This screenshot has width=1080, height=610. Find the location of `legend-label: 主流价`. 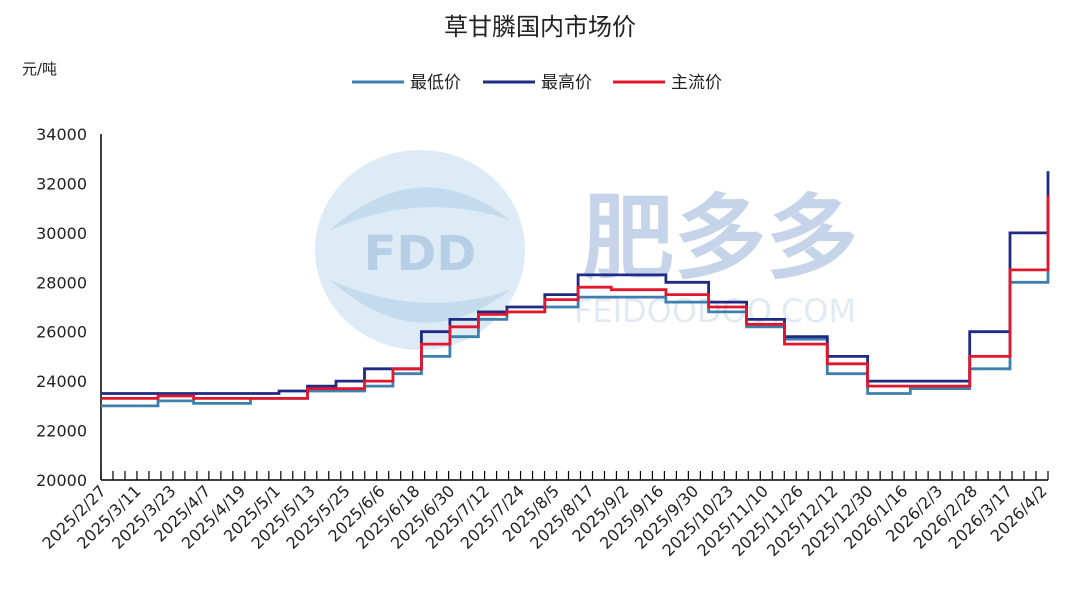

legend-label: 主流价 is located at coordinates (696, 83).